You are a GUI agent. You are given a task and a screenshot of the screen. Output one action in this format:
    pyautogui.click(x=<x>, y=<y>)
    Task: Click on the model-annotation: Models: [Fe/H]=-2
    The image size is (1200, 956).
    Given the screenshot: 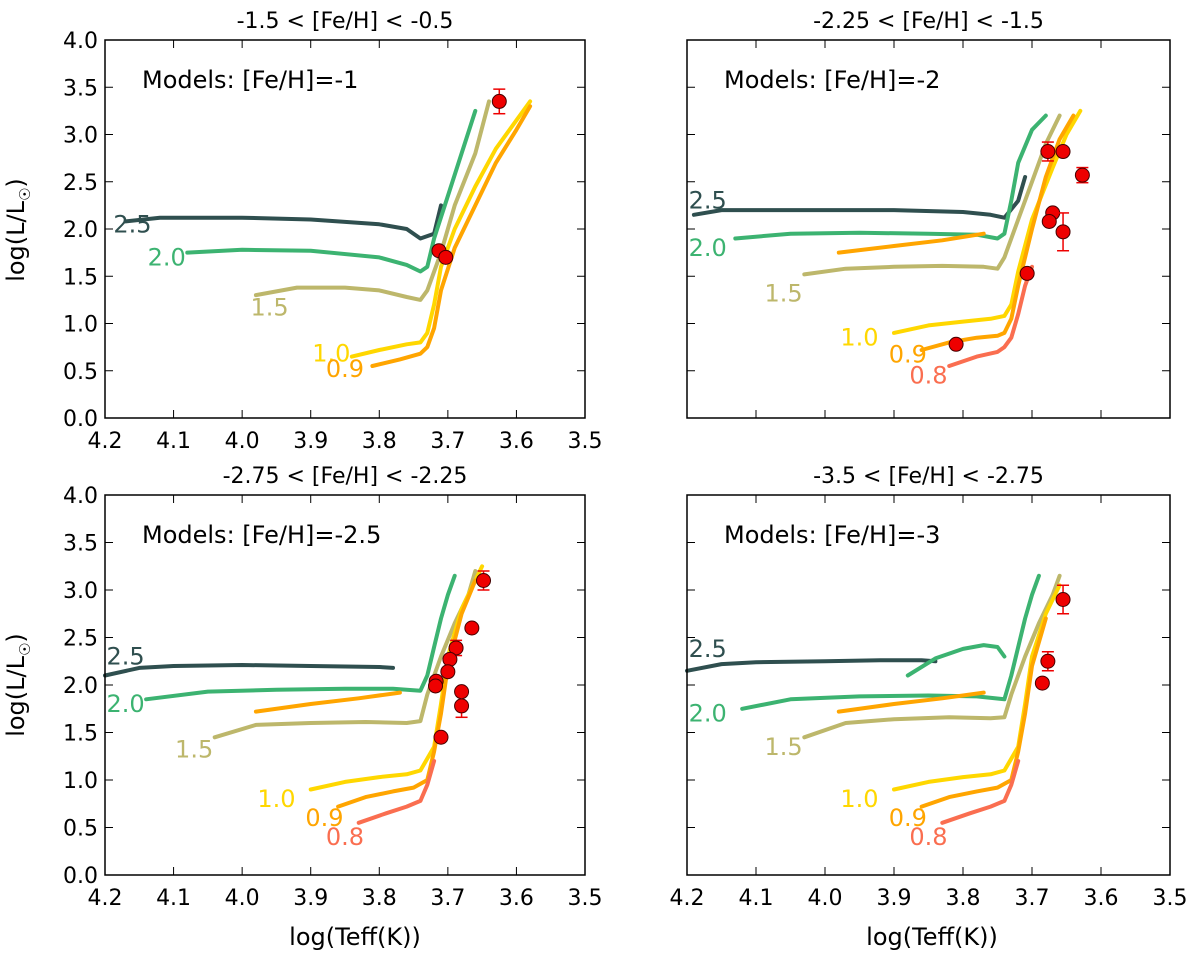 What is the action you would take?
    pyautogui.click(x=832, y=80)
    